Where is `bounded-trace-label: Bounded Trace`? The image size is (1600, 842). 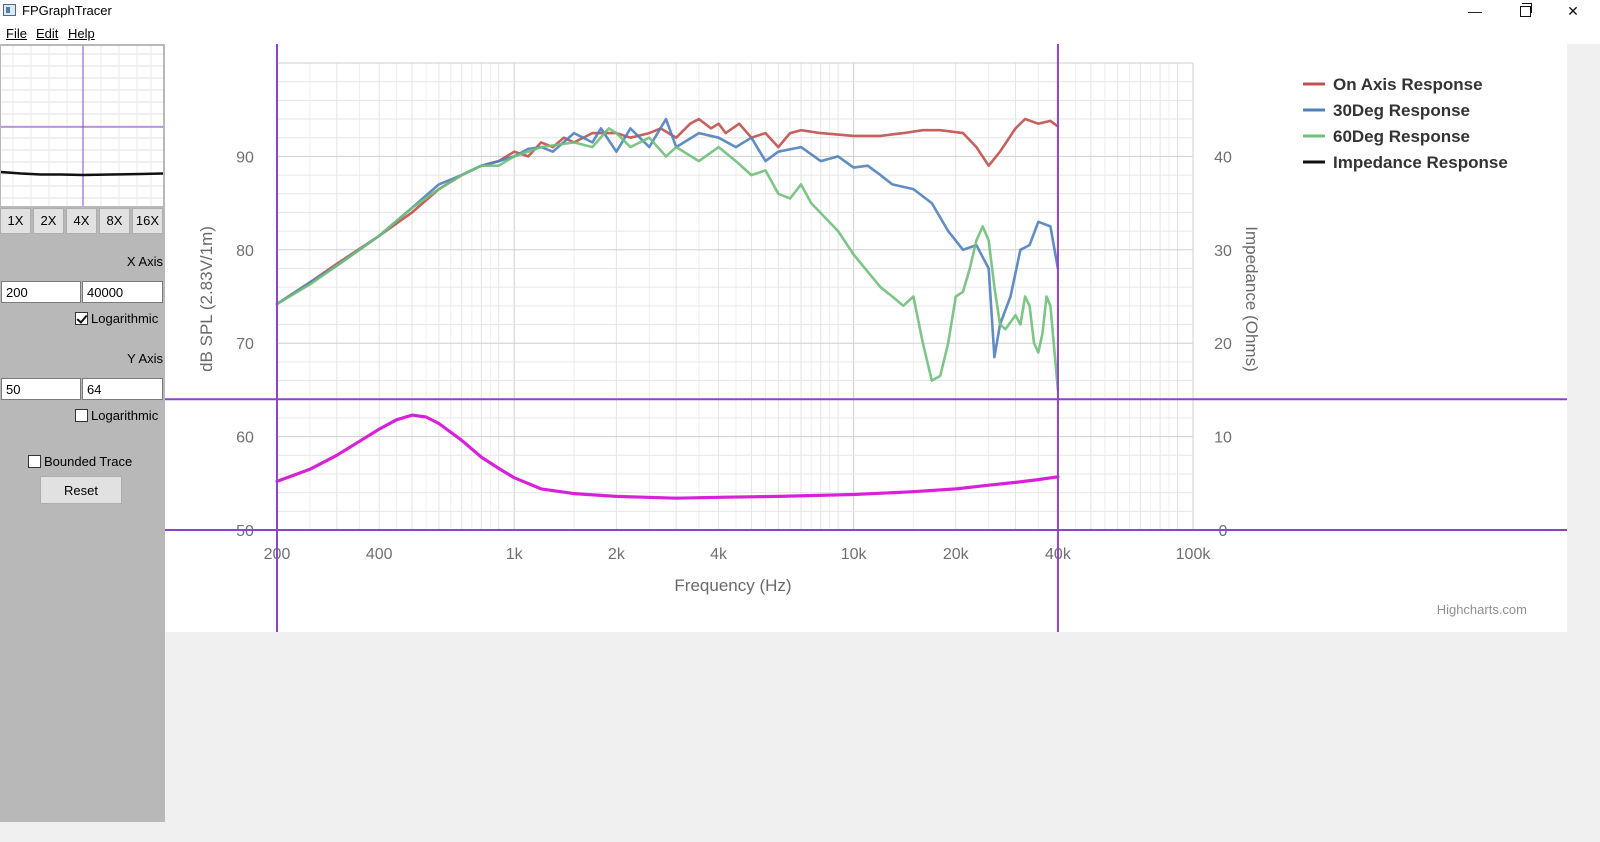
bounded-trace-label: Bounded Trace is located at coordinates (88, 461).